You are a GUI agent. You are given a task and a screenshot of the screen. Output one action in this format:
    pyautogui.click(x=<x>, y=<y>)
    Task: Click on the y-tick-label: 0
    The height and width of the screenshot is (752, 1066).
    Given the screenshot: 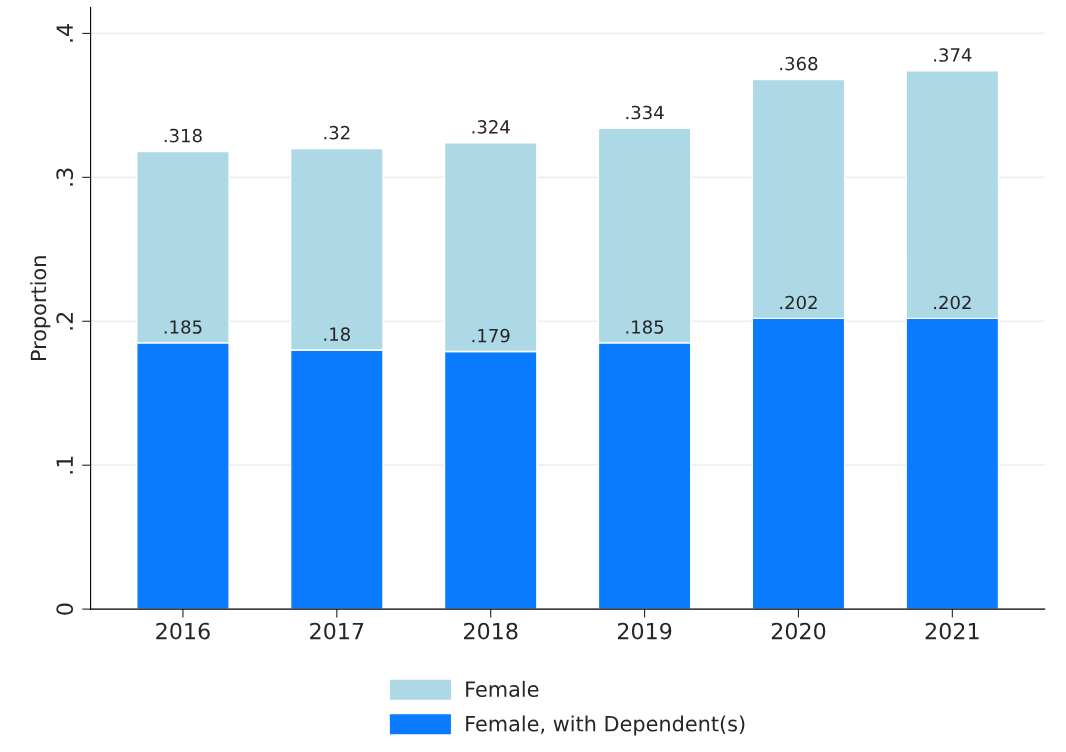 What is the action you would take?
    pyautogui.click(x=65, y=609)
    